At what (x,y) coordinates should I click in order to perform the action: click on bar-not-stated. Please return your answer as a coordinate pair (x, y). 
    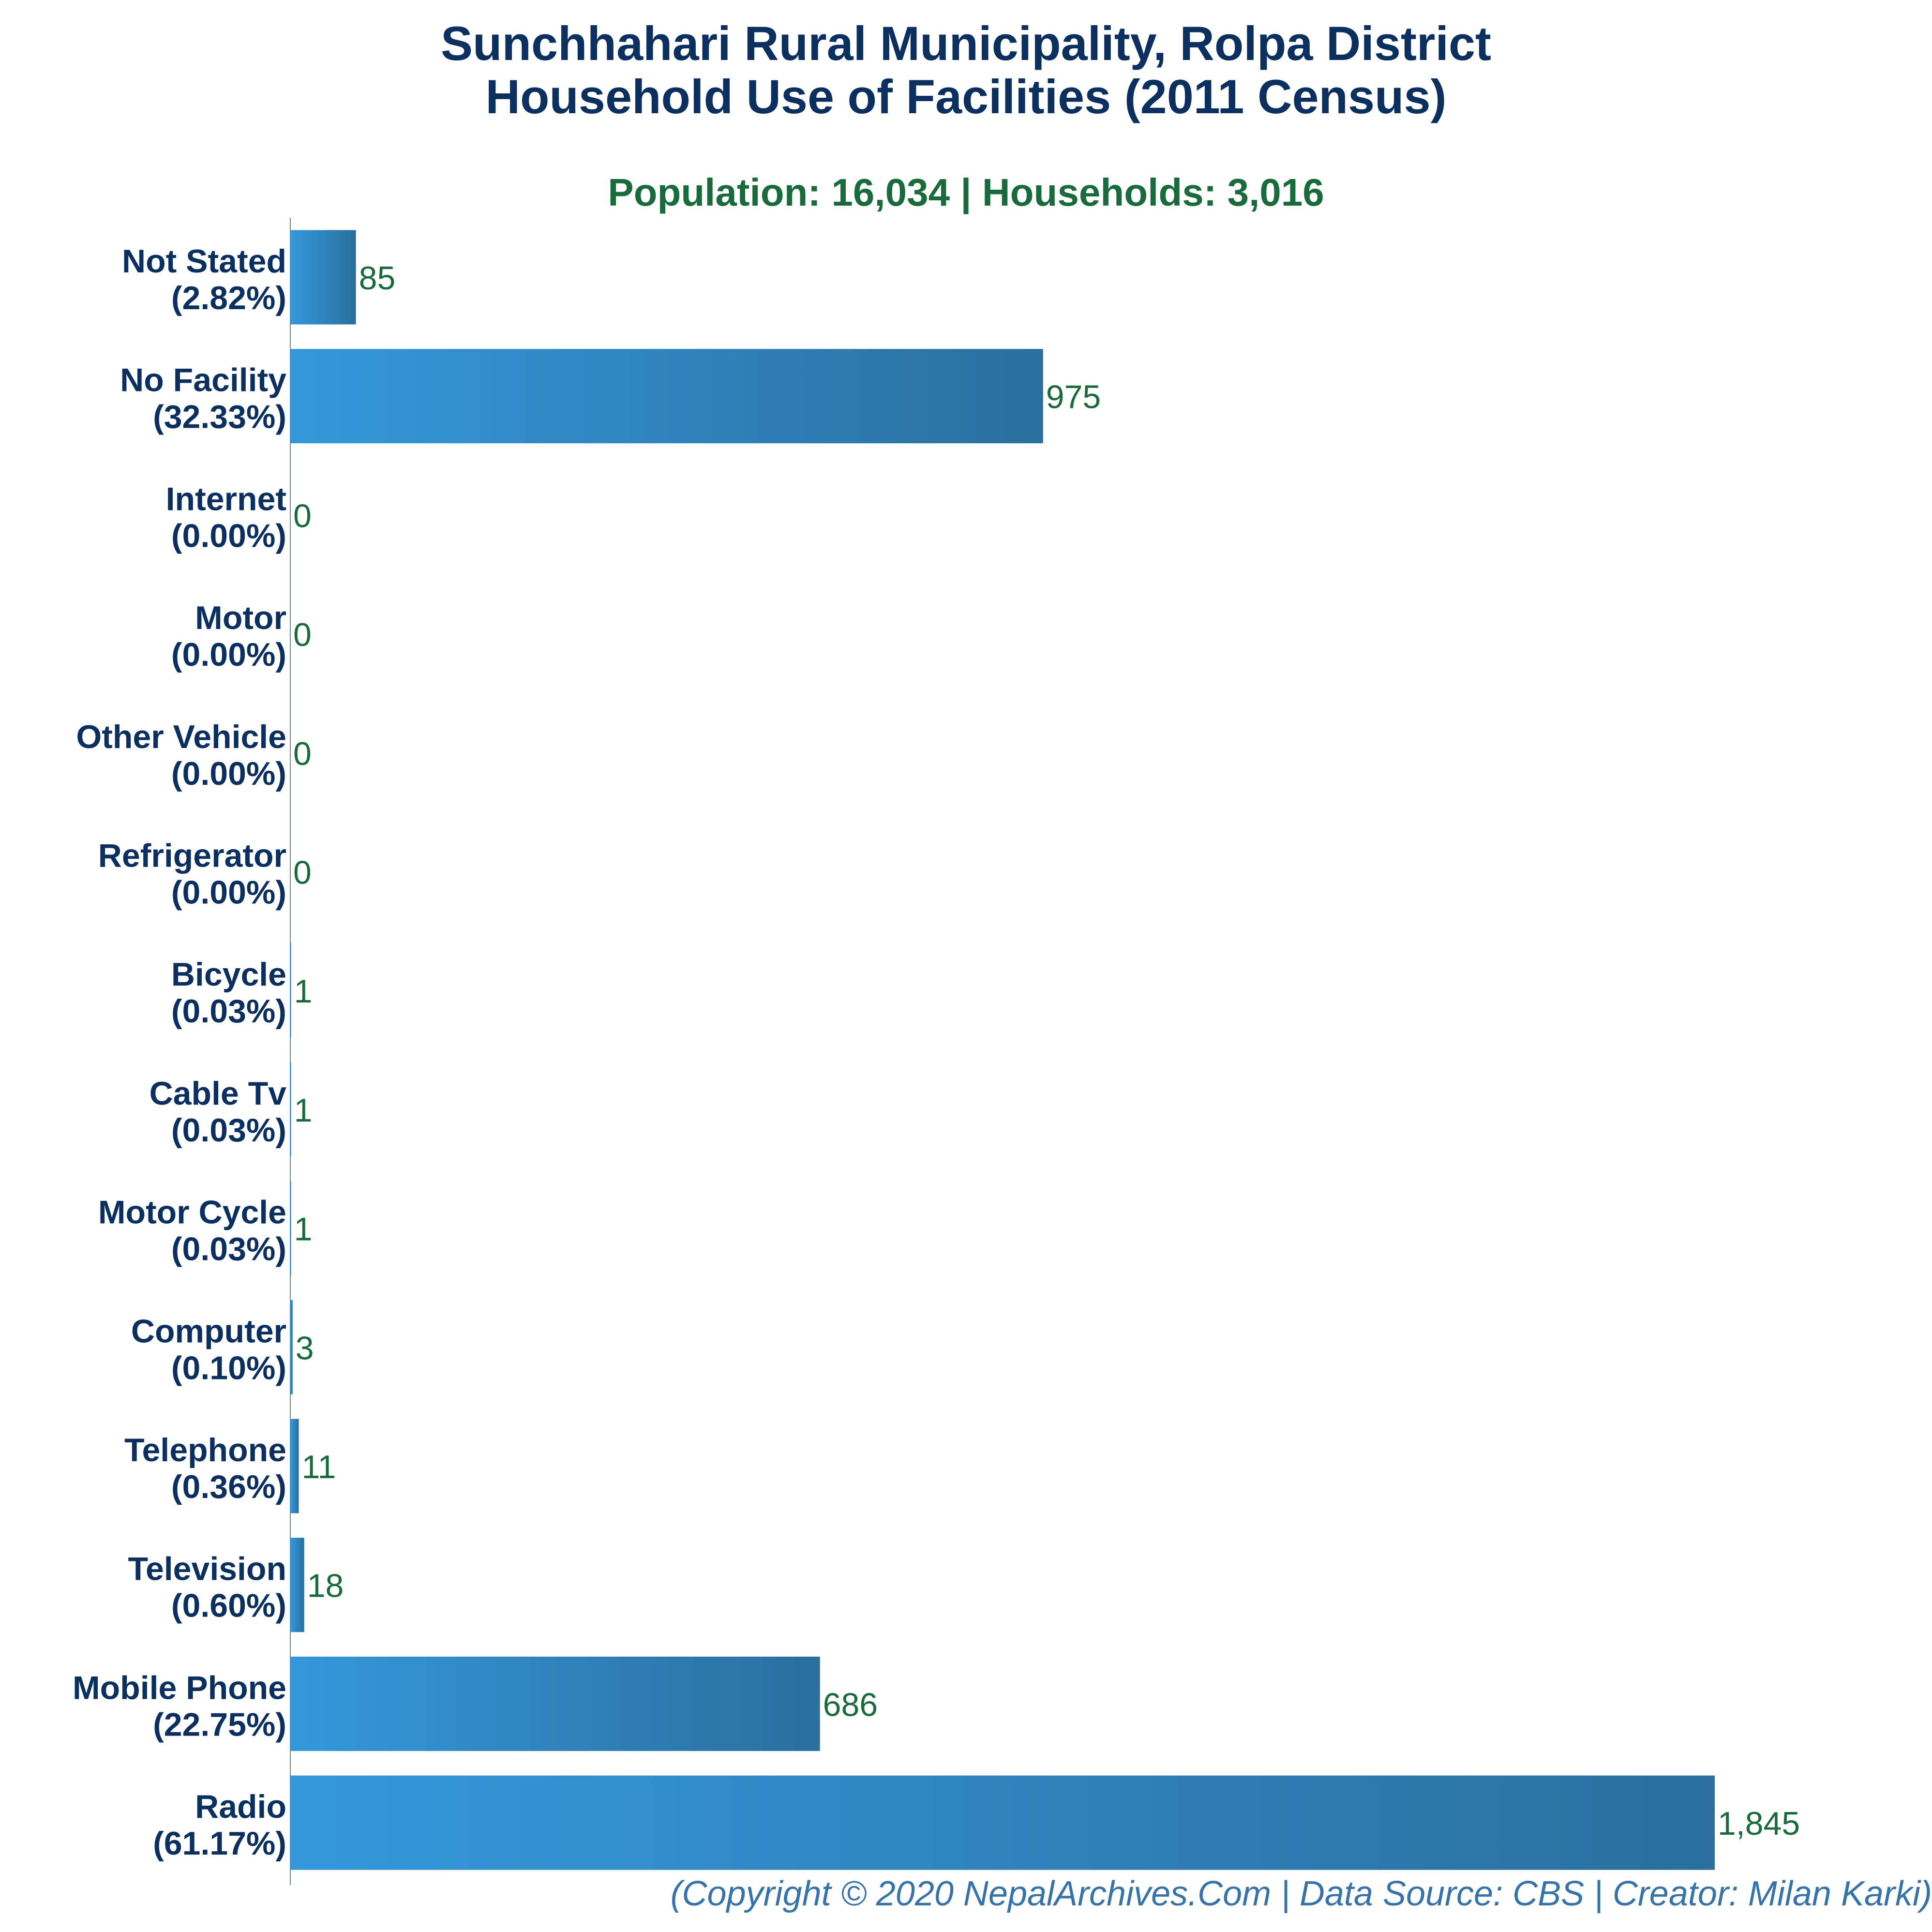
    Looking at the image, I should click on (323, 277).